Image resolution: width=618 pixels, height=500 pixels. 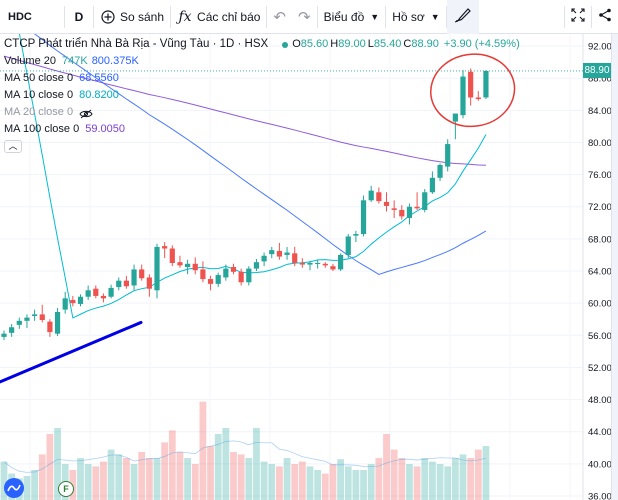 What do you see at coordinates (14, 488) in the screenshot?
I see `tradingview-logo-icon` at bounding box center [14, 488].